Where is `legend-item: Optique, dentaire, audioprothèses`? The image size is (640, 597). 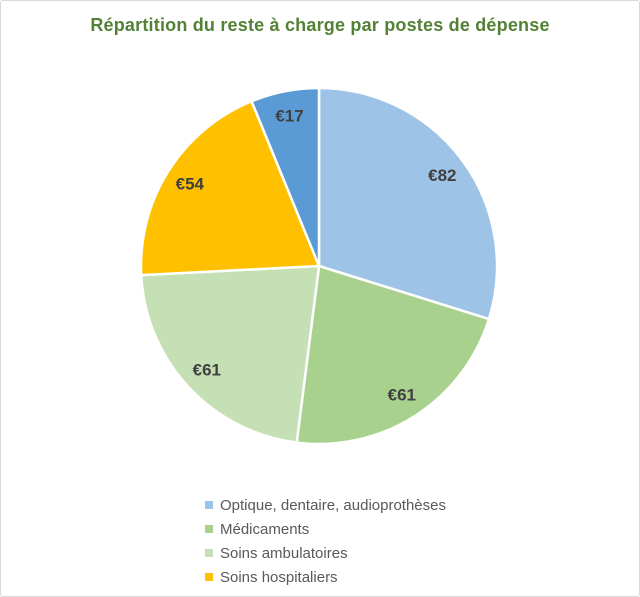 legend-item: Optique, dentaire, audioprothèses is located at coordinates (325, 505).